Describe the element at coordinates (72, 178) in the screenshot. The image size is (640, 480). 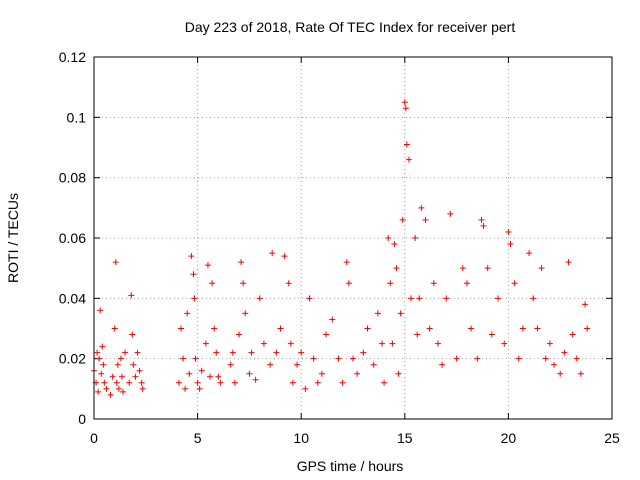
I see `y-tick-label: 0.08` at that location.